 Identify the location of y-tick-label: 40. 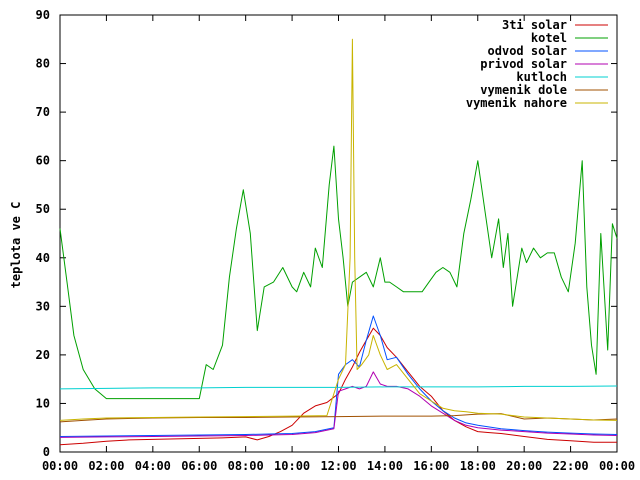
(43, 258).